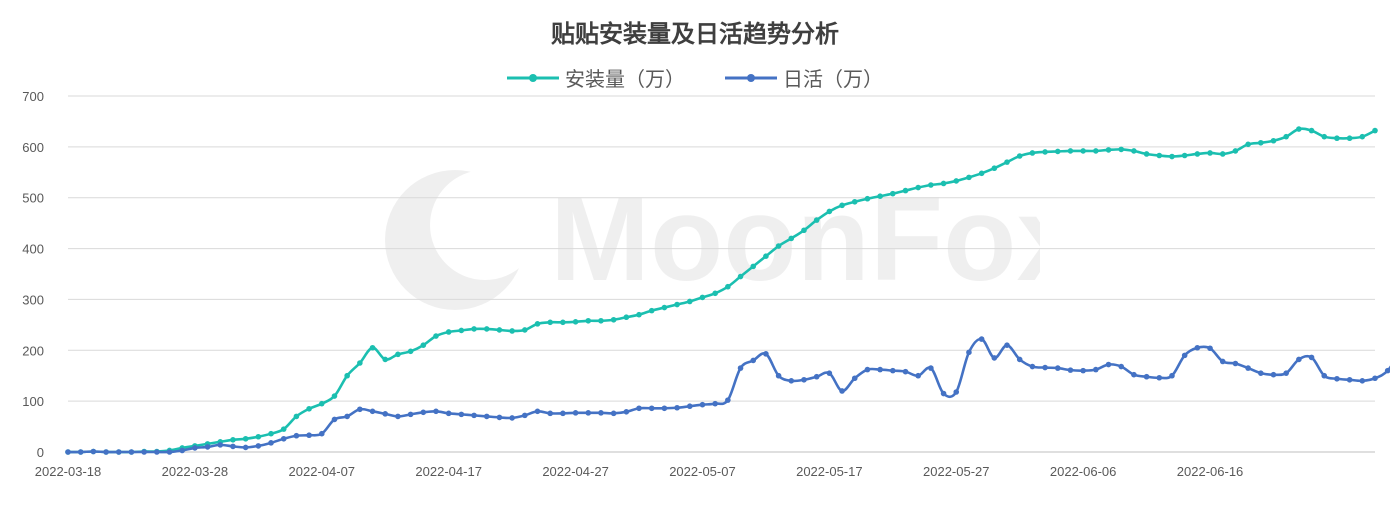  Describe the element at coordinates (33, 96) in the screenshot. I see `y-tick-label: 700` at that location.